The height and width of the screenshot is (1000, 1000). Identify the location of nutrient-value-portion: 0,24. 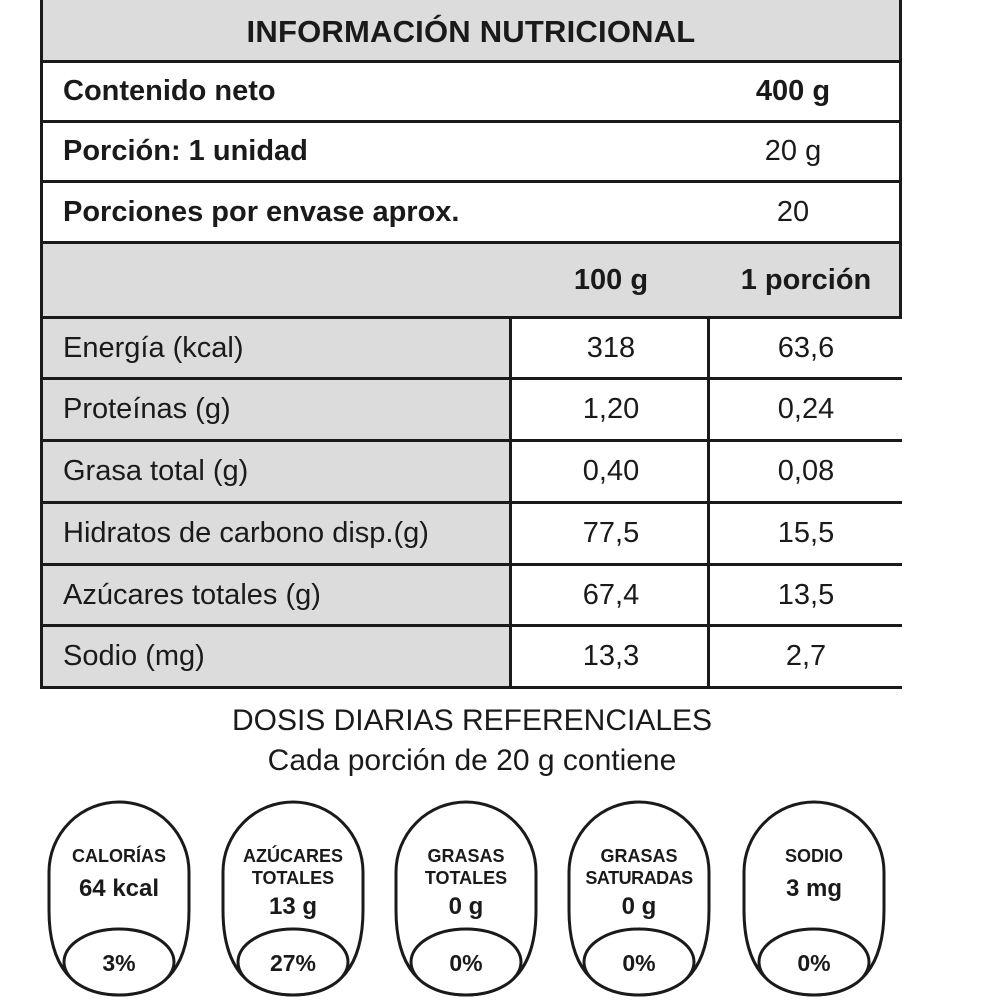
(806, 409).